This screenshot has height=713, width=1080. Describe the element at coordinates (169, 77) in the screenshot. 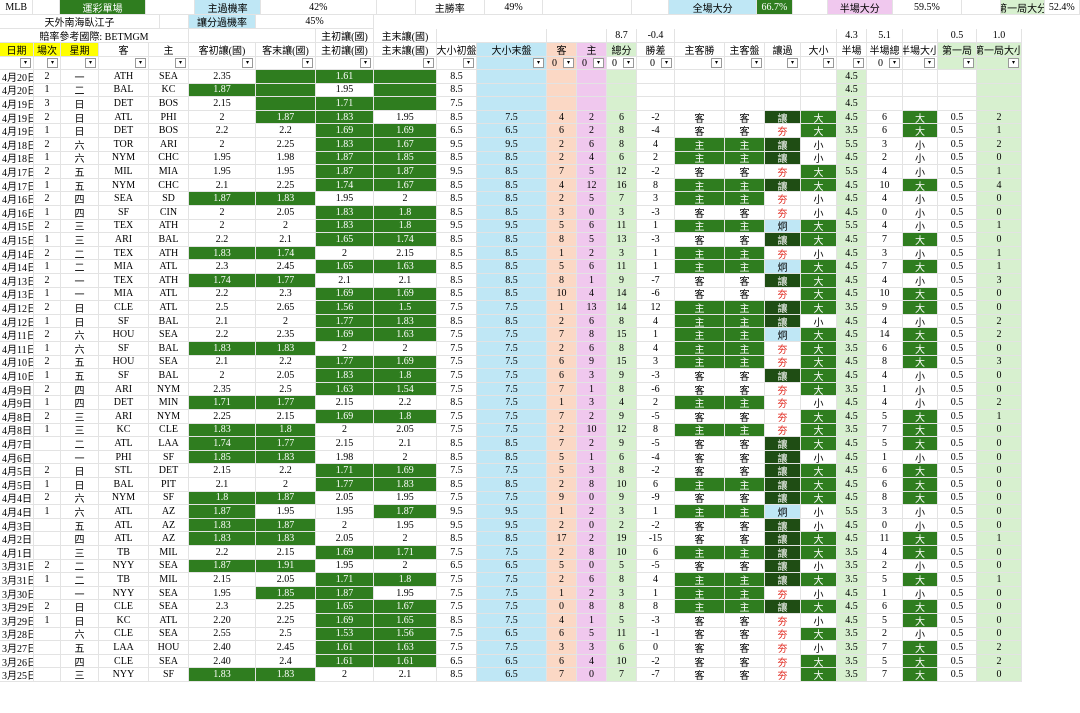

I see `table-cell: SEA` at that location.